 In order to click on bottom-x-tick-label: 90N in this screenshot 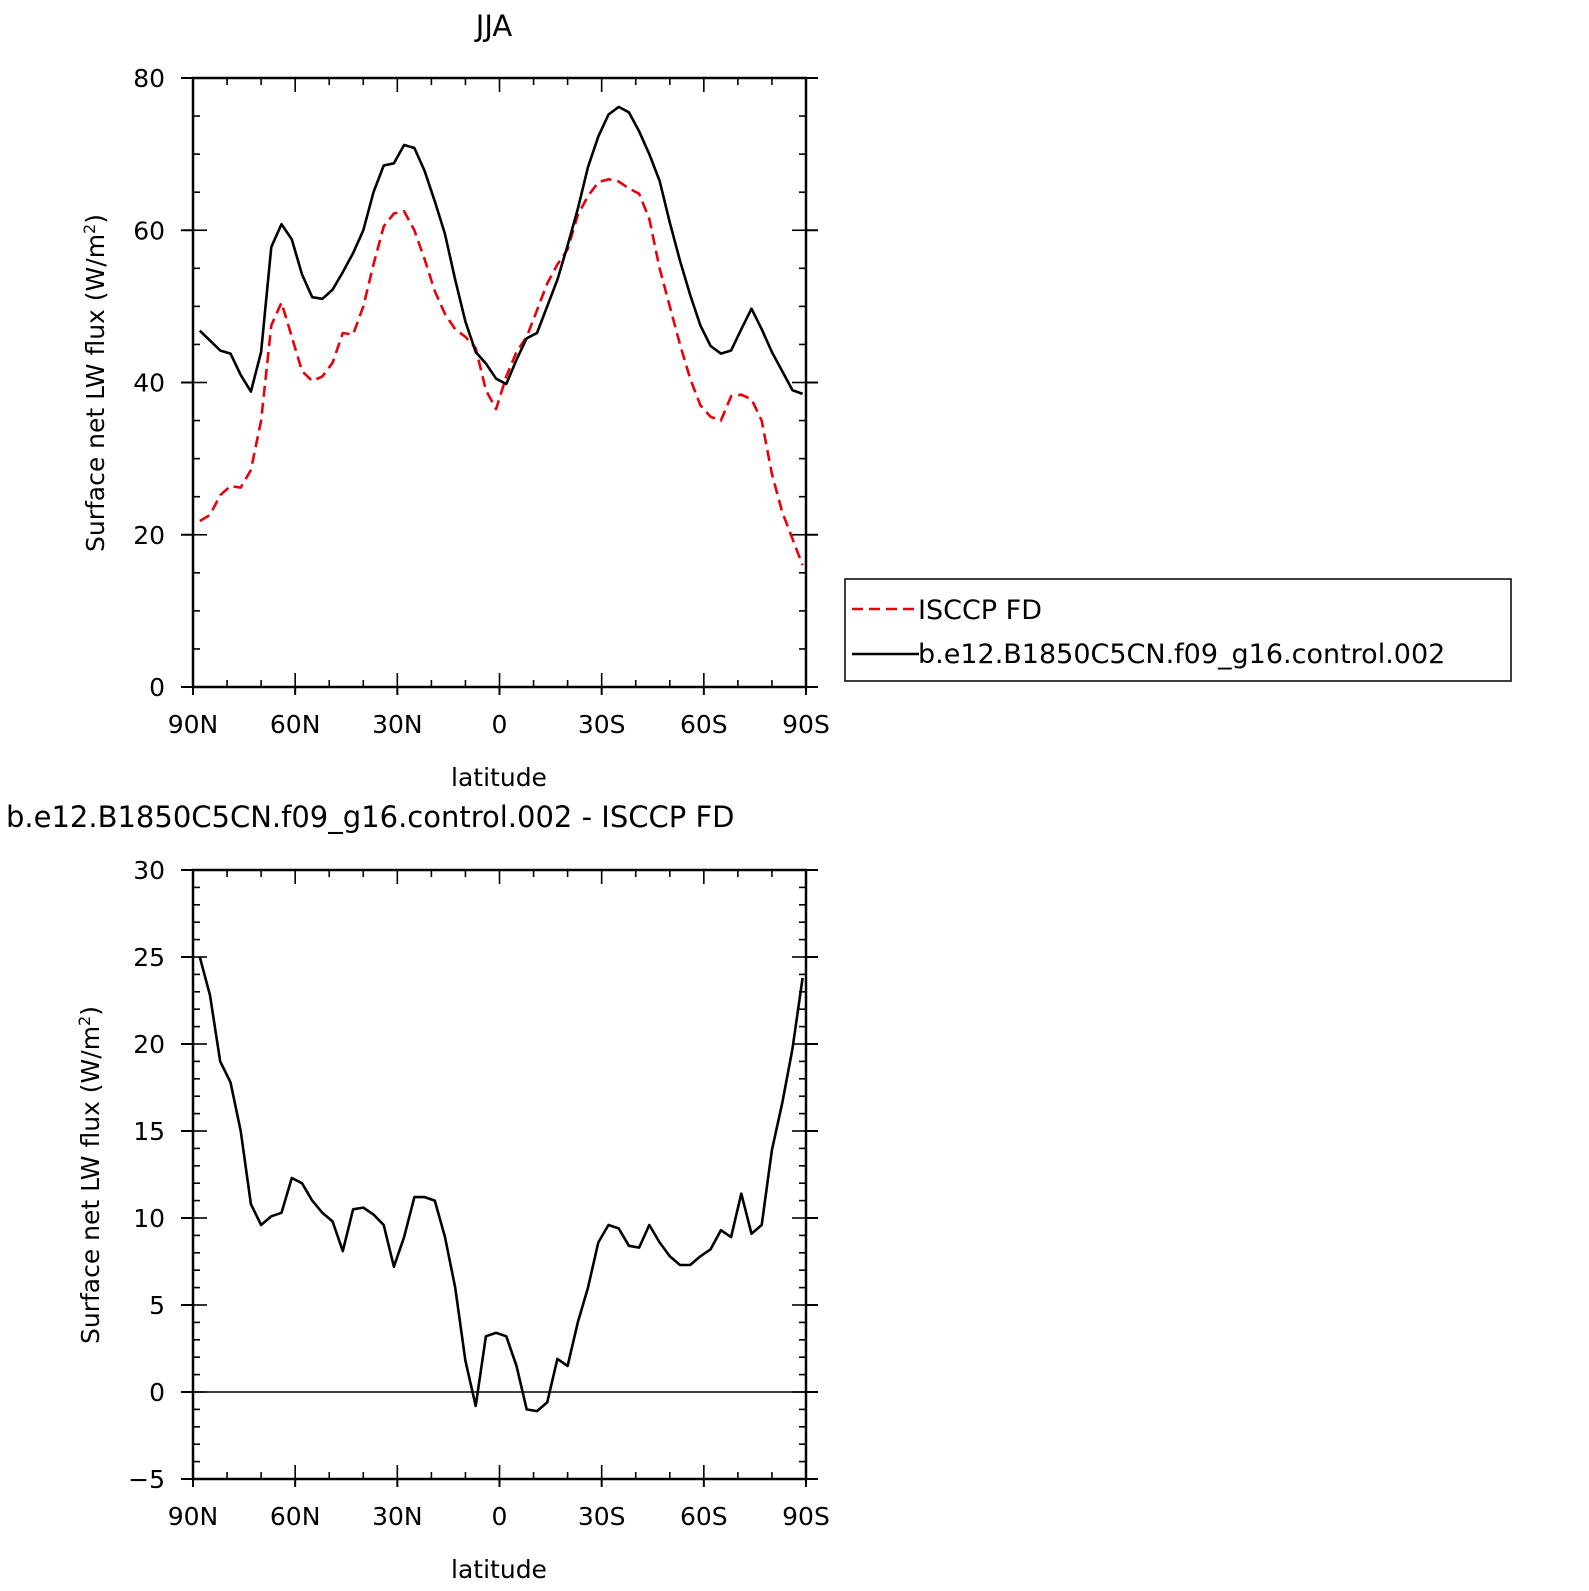, I will do `click(193, 1516)`.